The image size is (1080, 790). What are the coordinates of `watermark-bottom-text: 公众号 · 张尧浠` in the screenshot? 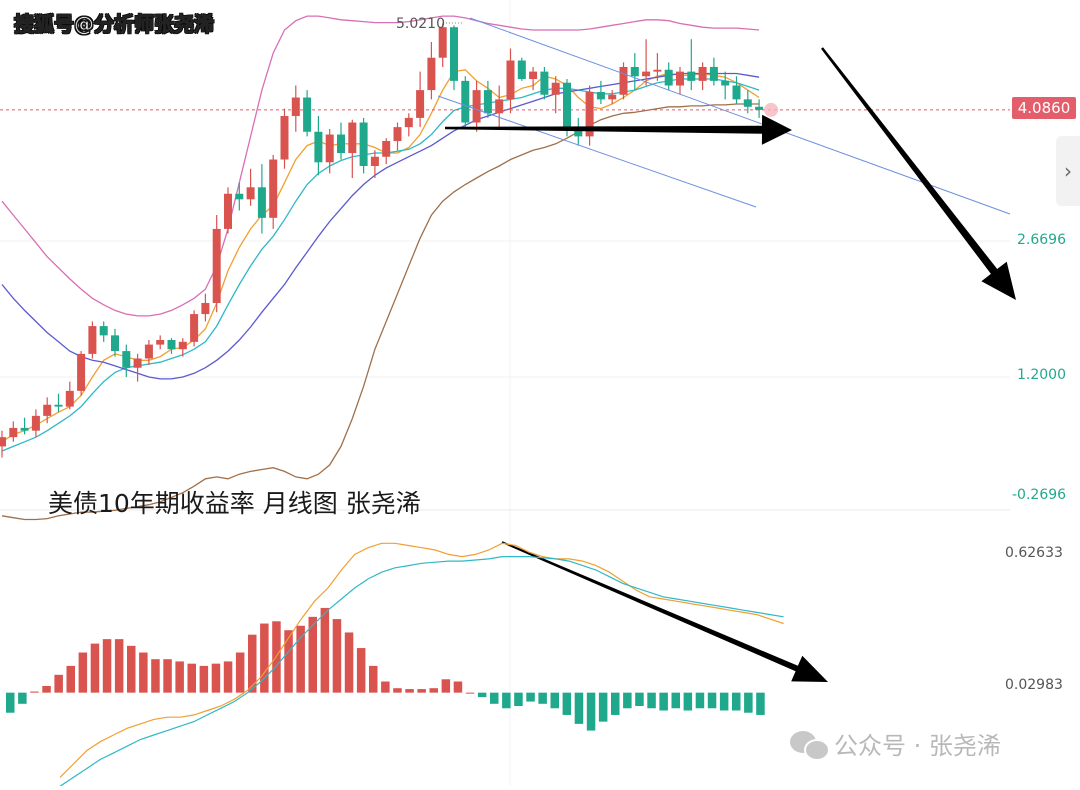 It's located at (917, 746).